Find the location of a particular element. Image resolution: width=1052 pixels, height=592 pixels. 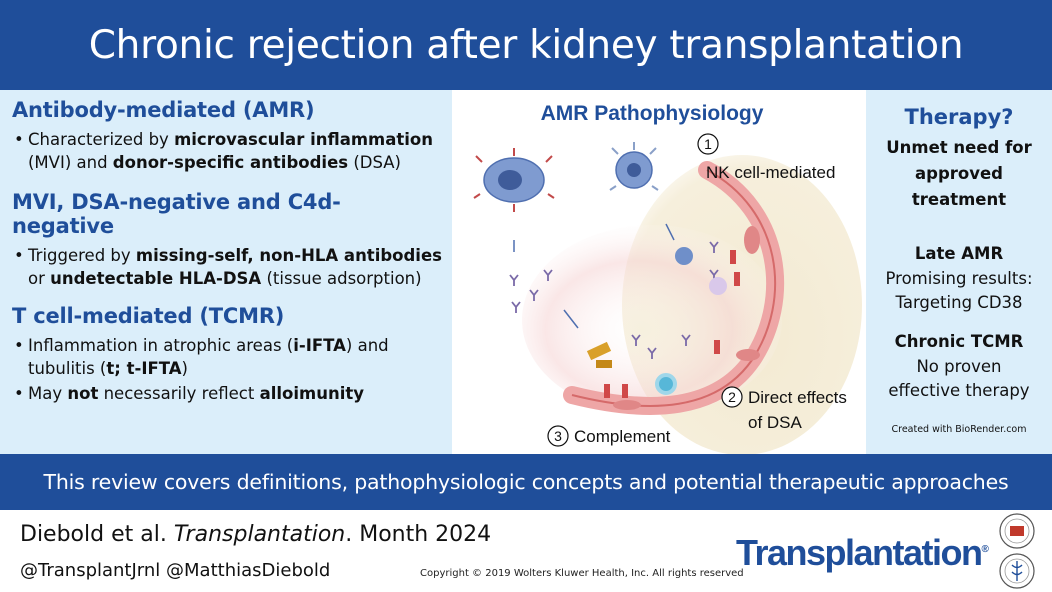

biorender-credit: Created with BioRender.com is located at coordinates (959, 429).